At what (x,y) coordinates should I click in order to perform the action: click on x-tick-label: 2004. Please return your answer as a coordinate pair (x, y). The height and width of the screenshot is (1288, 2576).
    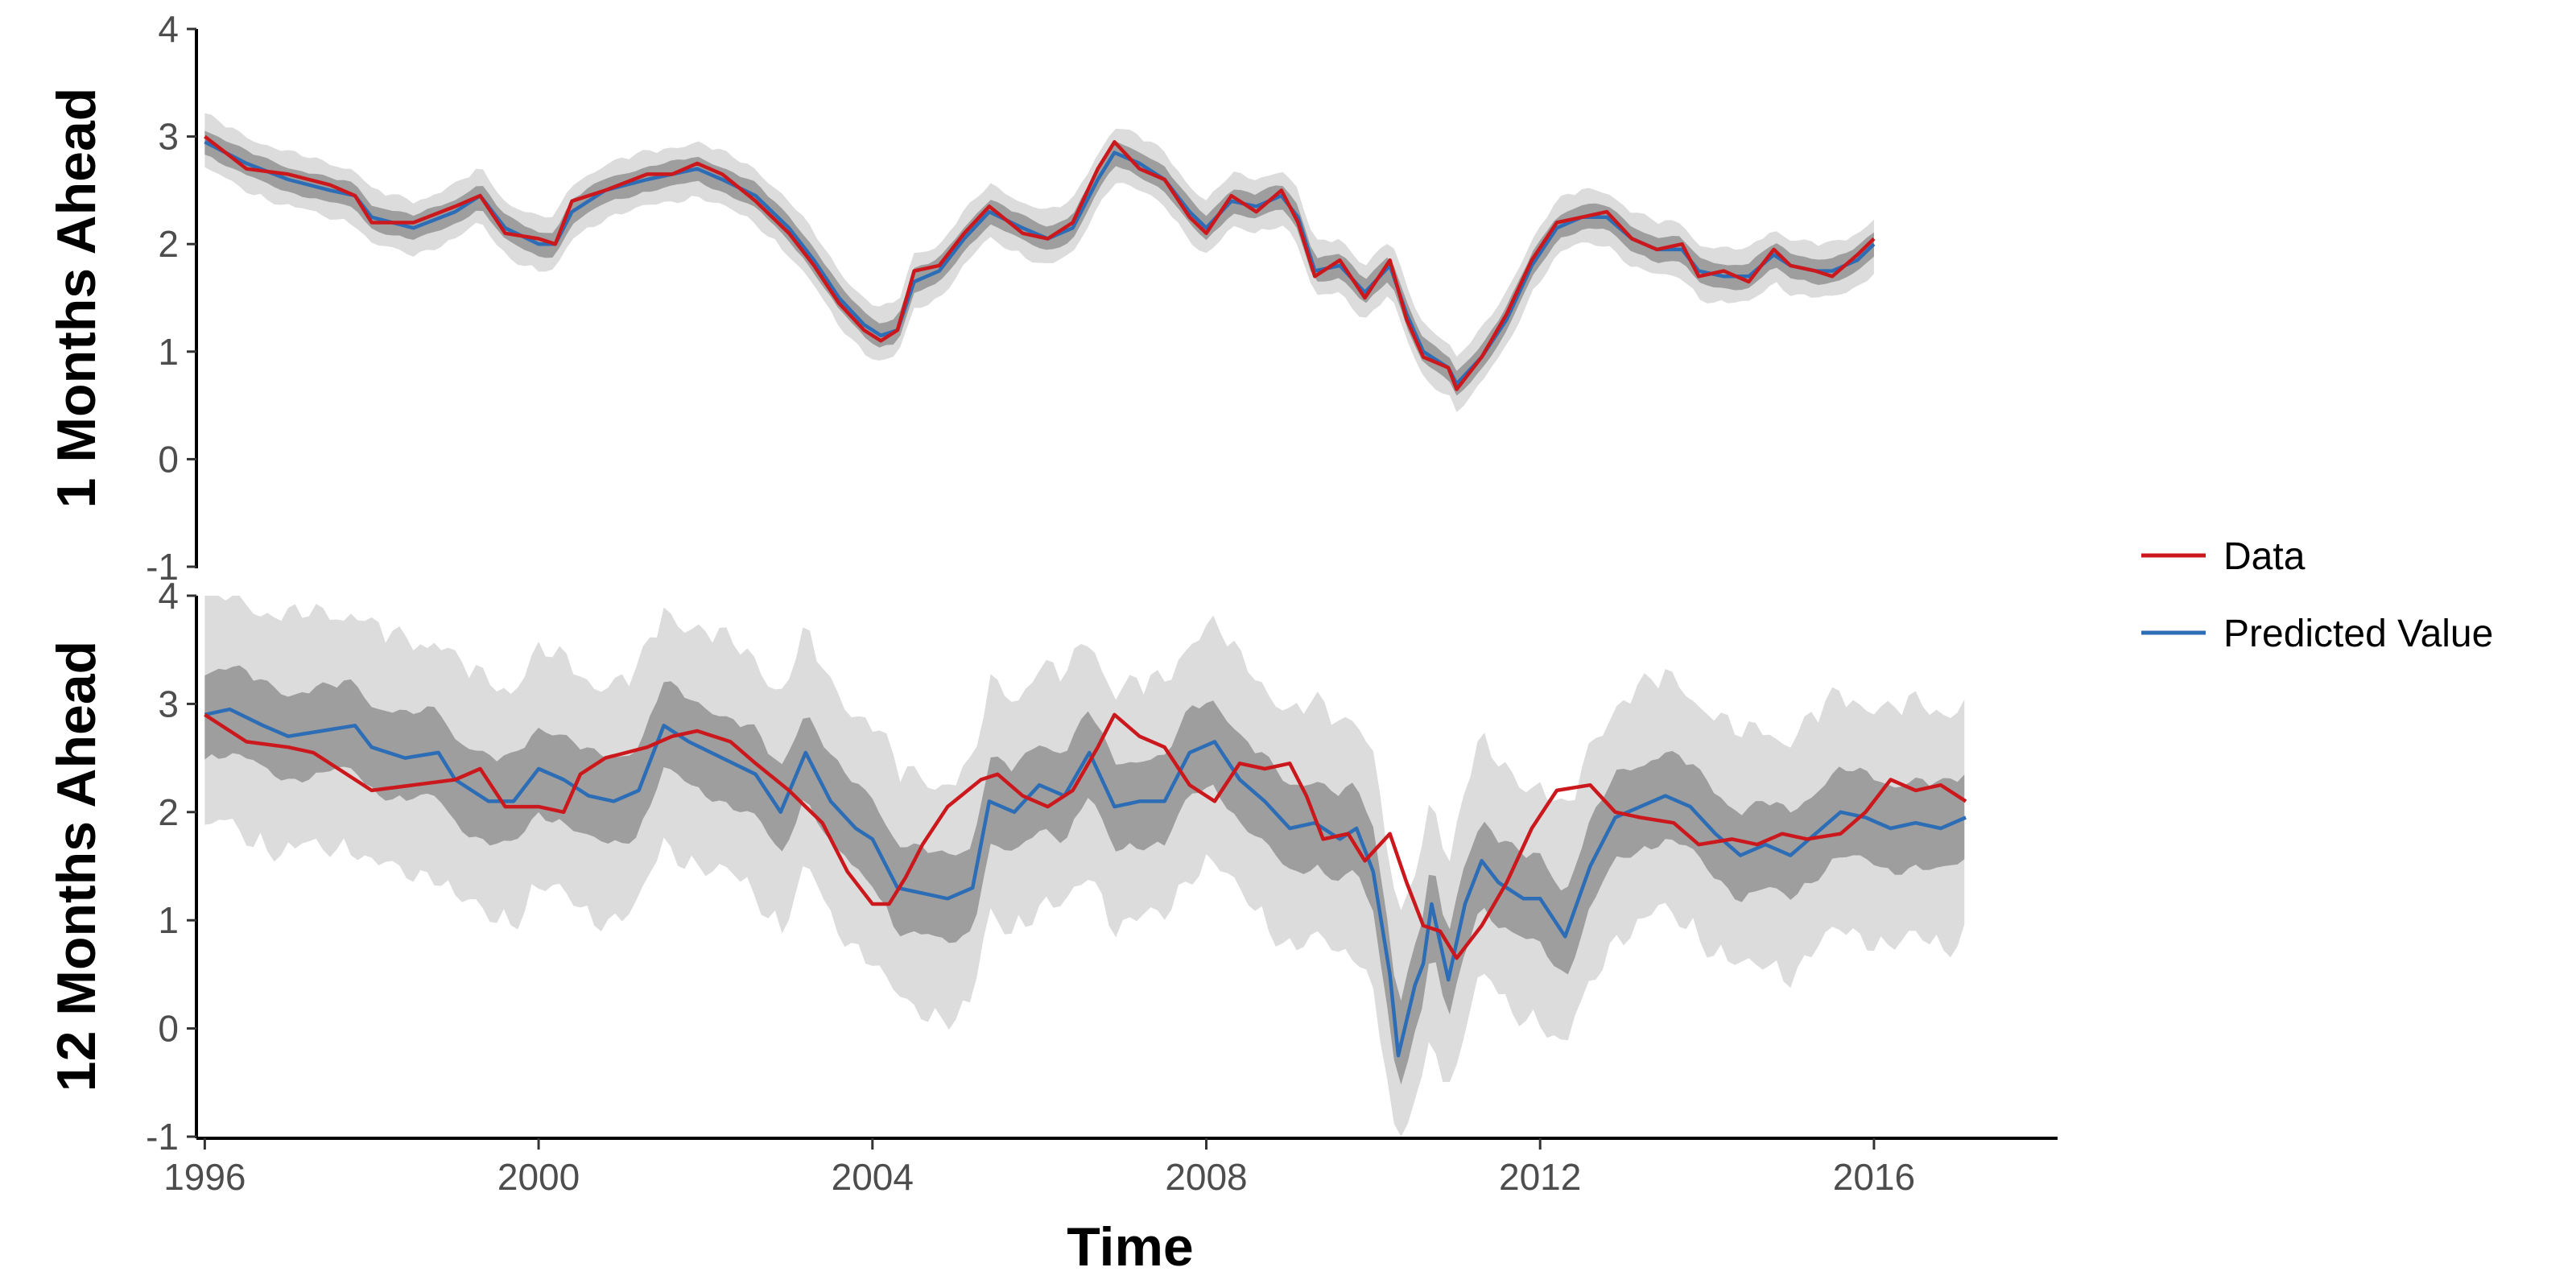
    Looking at the image, I should click on (873, 1177).